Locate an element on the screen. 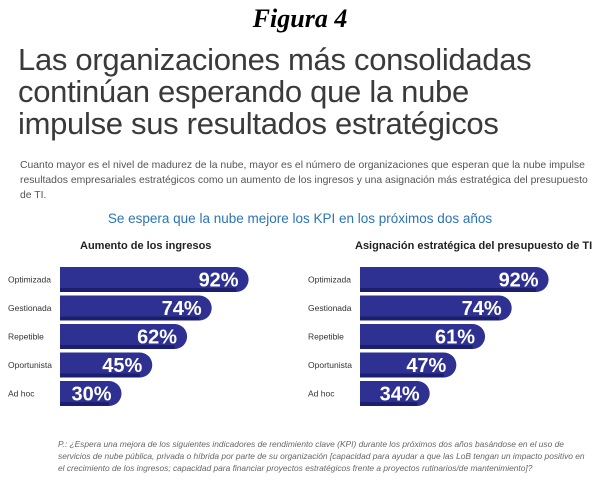 This screenshot has height=483, width=600. value-label: 61% is located at coordinates (455, 338).